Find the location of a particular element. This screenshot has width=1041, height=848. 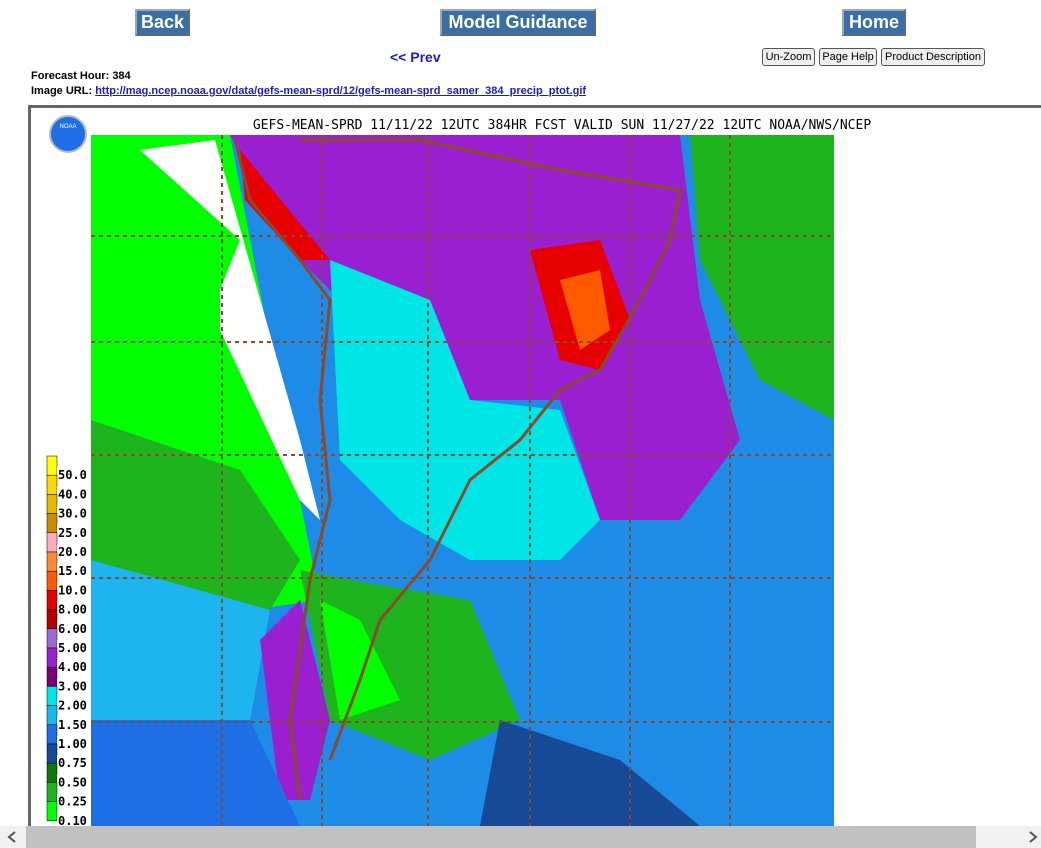

legend-label: 5.00 is located at coordinates (72, 648).